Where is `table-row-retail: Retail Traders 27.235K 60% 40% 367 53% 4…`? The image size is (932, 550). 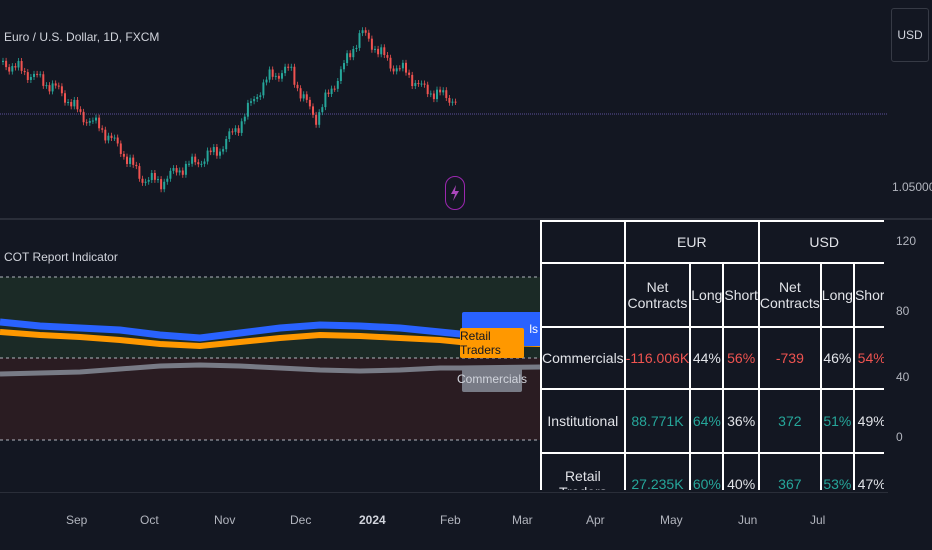 table-row-retail: Retail Traders 27.235K 60% 40% 367 53% 4… is located at coordinates (712, 471).